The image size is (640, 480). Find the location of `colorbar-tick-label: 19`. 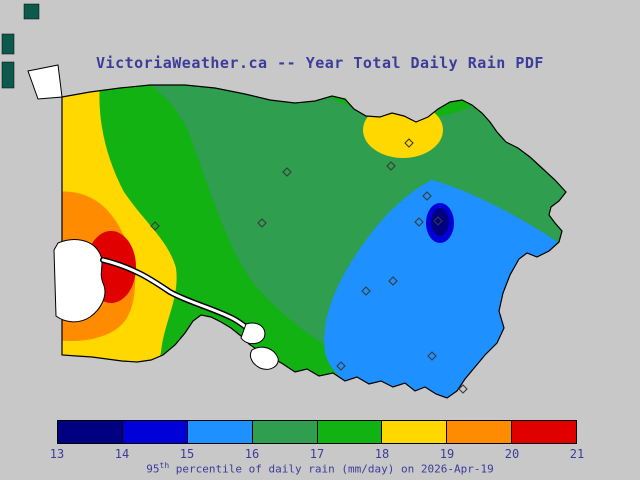

colorbar-tick-label: 19 is located at coordinates (447, 454).